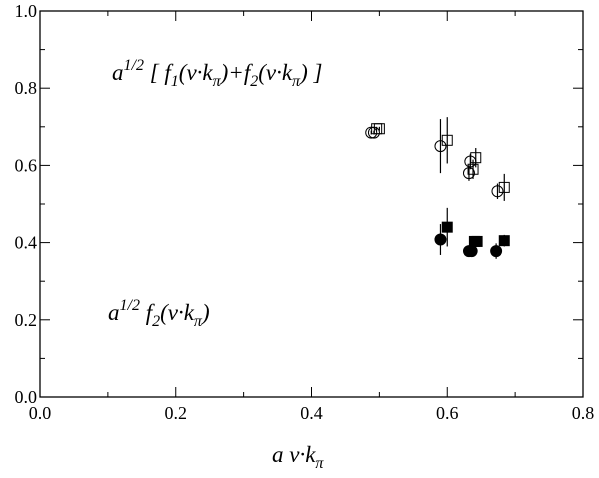  What do you see at coordinates (40, 413) in the screenshot?
I see `x-tick-label: 0.0` at bounding box center [40, 413].